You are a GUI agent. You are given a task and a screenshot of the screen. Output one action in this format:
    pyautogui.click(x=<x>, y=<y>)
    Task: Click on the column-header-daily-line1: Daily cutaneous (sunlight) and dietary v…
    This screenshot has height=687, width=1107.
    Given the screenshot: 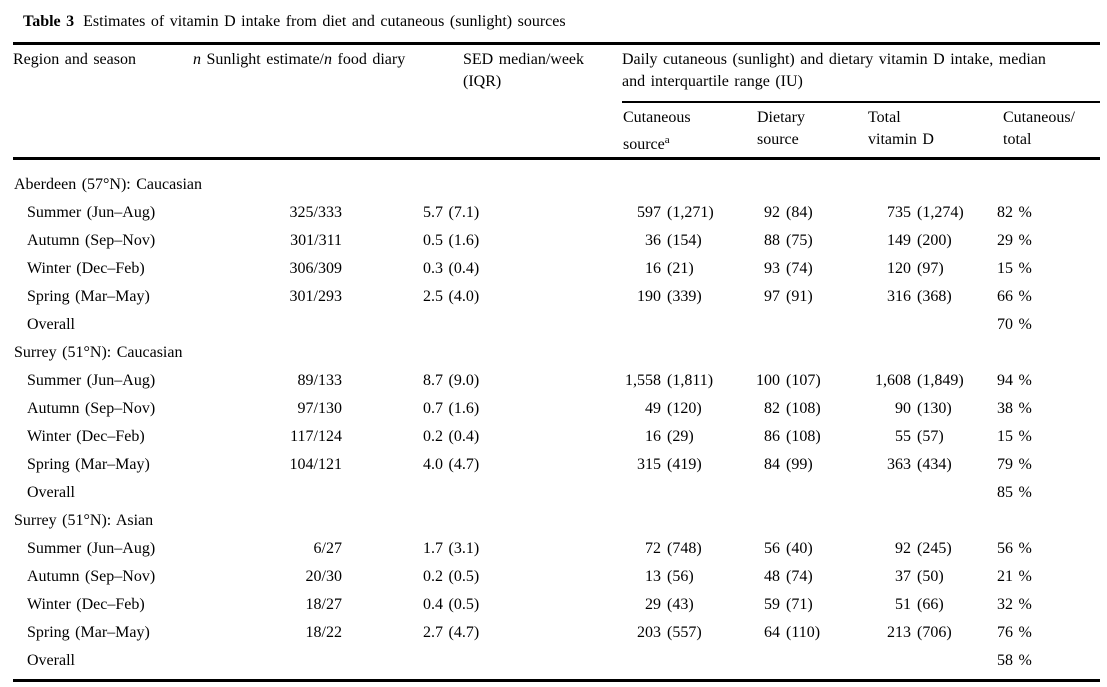 What is the action you would take?
    pyautogui.click(x=834, y=59)
    